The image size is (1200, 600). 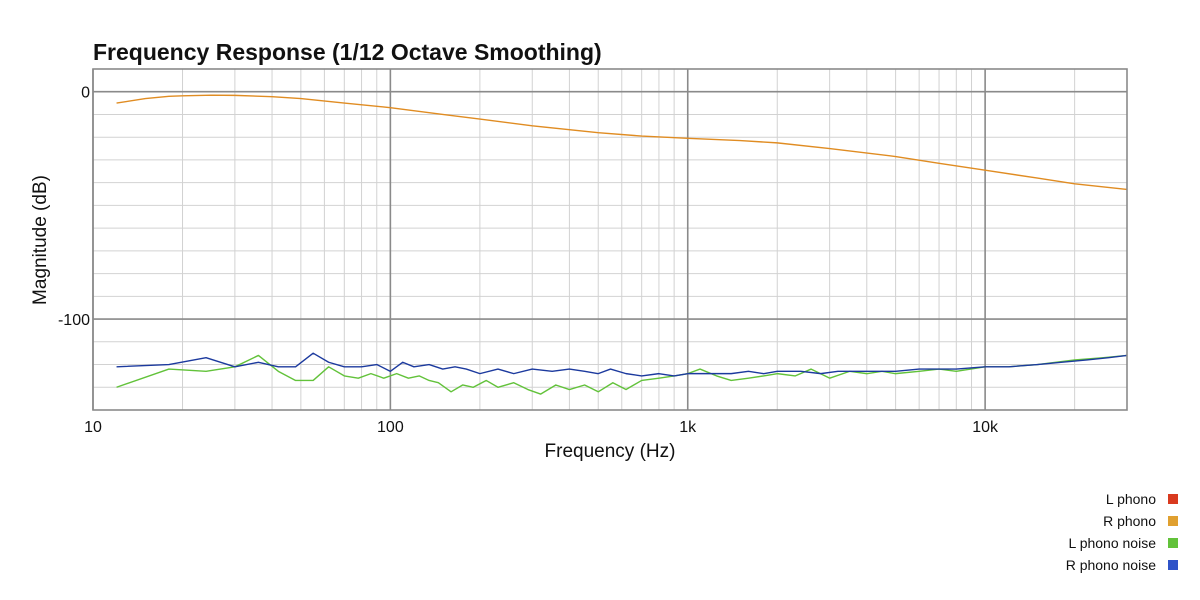 What do you see at coordinates (390, 427) in the screenshot?
I see `x-tick-label: 100` at bounding box center [390, 427].